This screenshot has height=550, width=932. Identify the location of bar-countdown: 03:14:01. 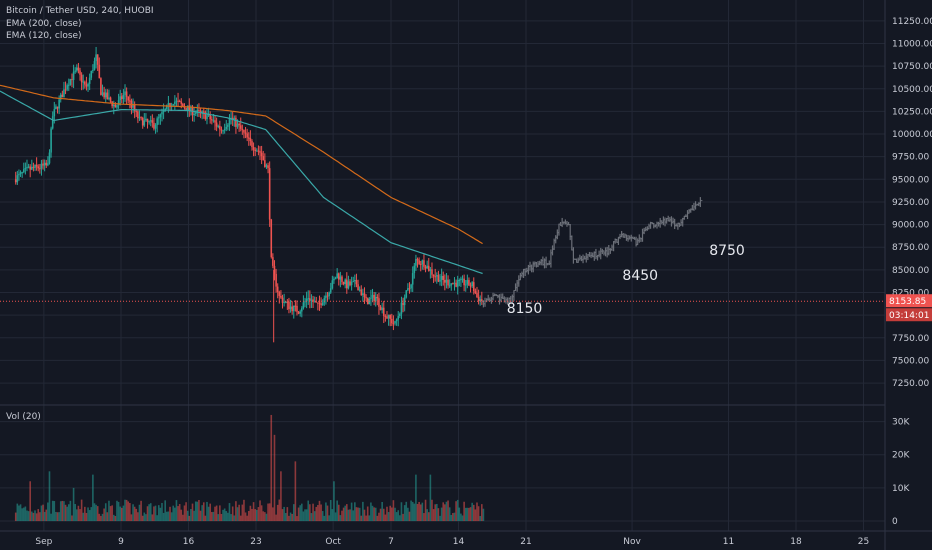
(909, 316).